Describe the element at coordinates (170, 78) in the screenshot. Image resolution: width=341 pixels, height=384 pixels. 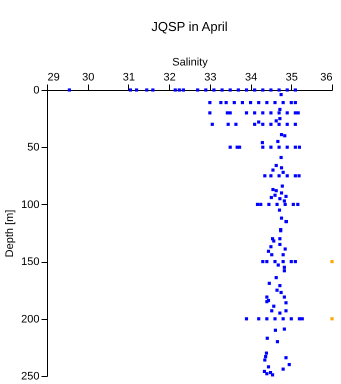
I see `x-tick-label: 32` at that location.